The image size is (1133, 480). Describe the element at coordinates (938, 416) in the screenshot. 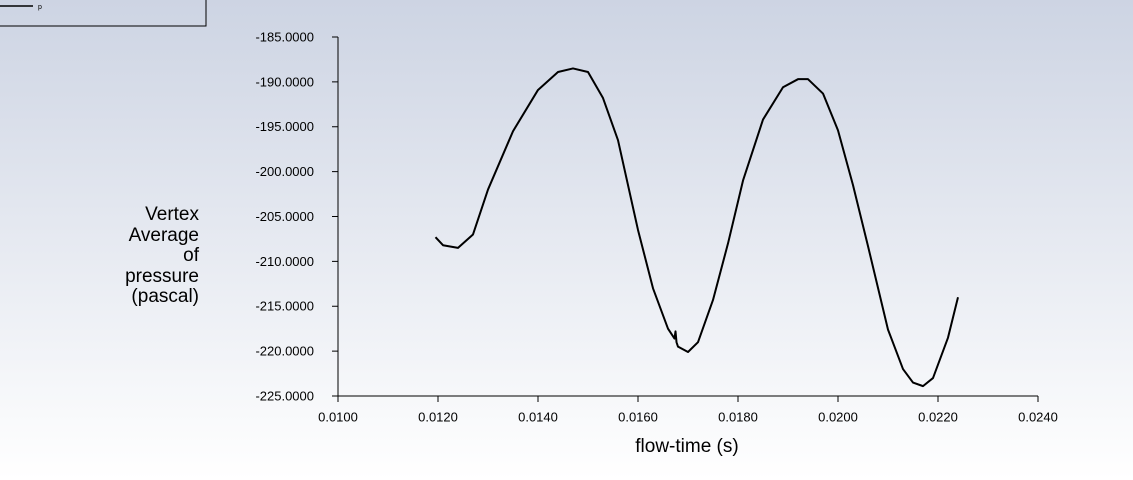

I see `x-tick-label: 0.0220` at that location.